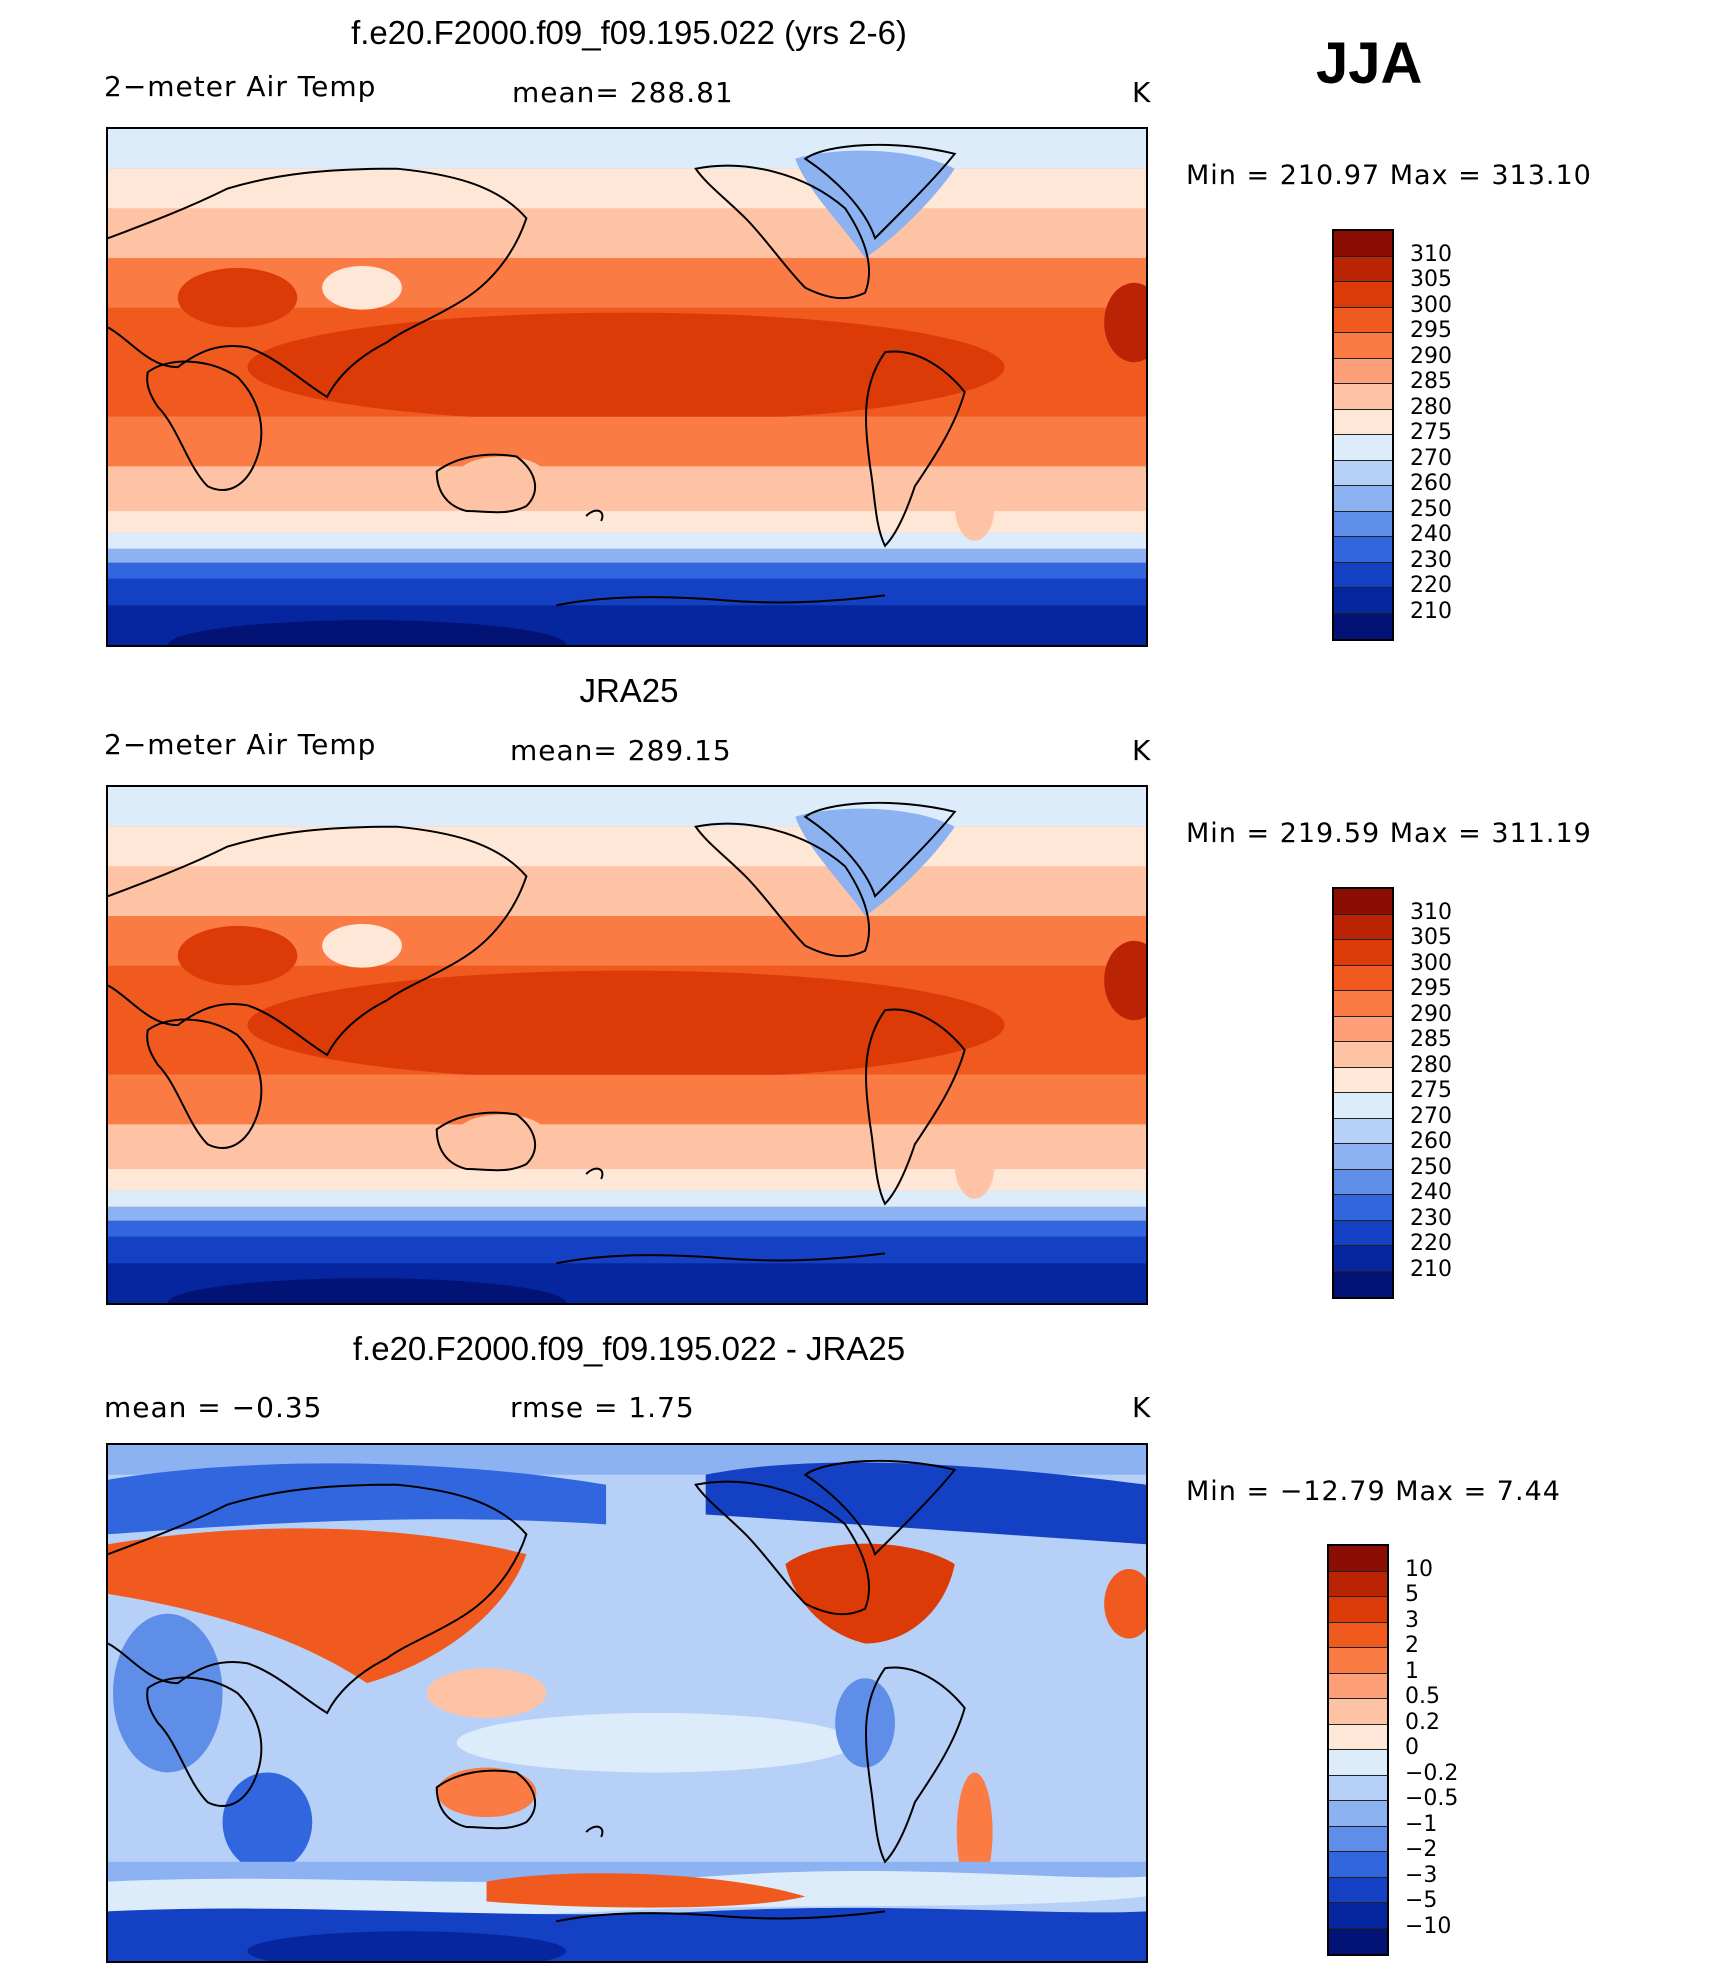 This screenshot has height=1969, width=1710. I want to click on panel-1-colorbar-tick-label: 300, so click(1431, 305).